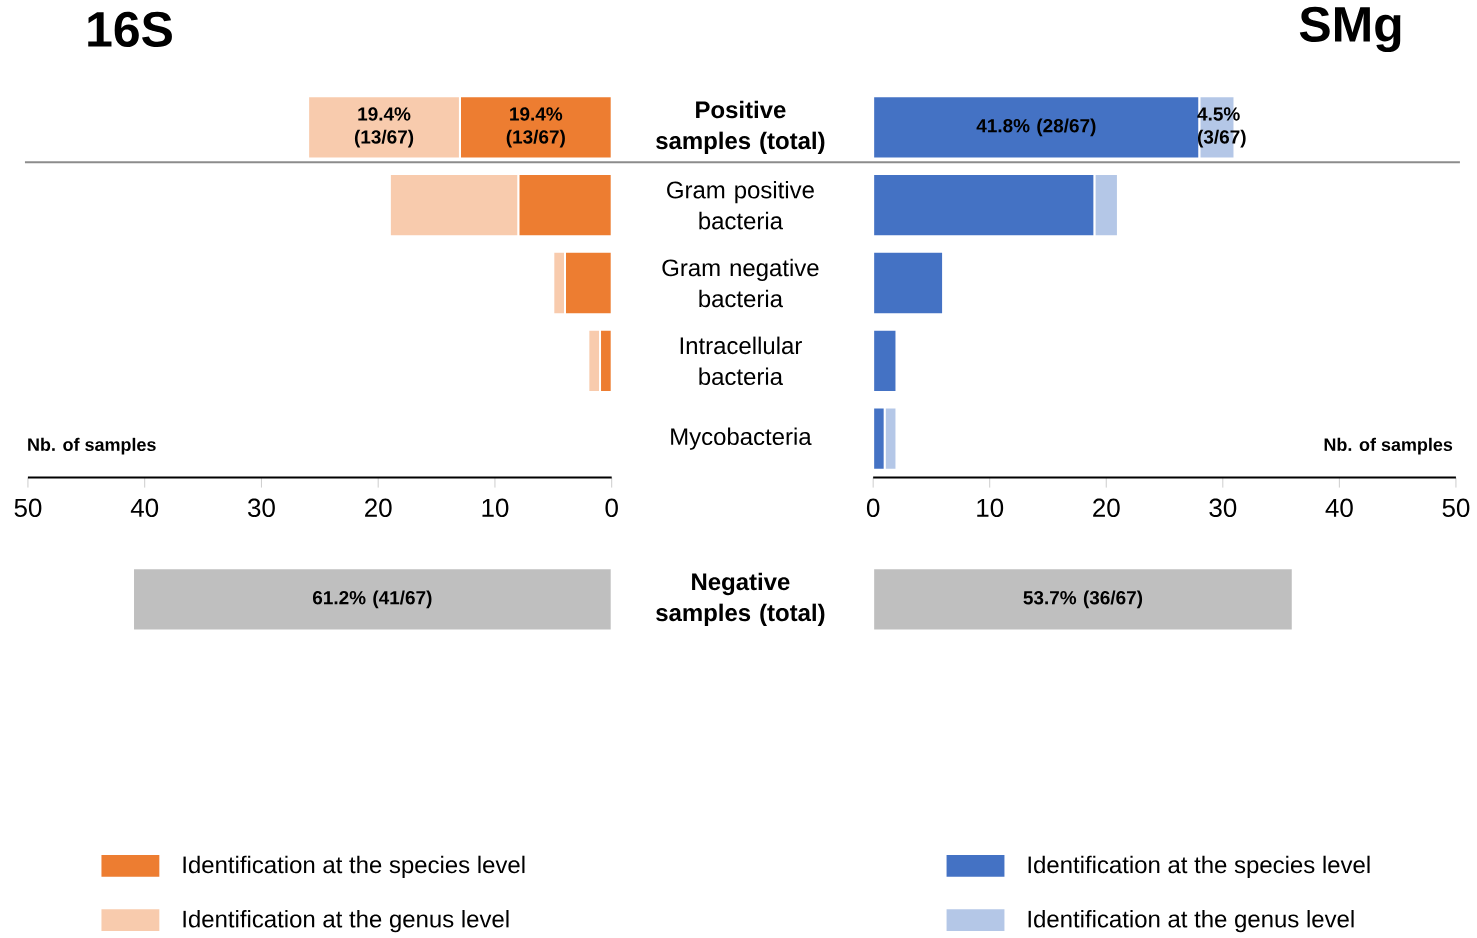 The width and height of the screenshot is (1477, 938). What do you see at coordinates (1221, 127) in the screenshot?
I see `data-label: 4.5% (3/67)` at bounding box center [1221, 127].